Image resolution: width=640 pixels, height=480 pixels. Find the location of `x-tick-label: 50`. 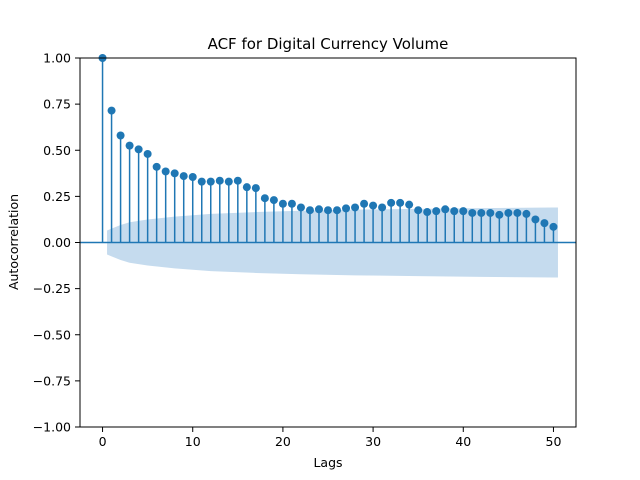

x-tick-label: 50 is located at coordinates (554, 441).